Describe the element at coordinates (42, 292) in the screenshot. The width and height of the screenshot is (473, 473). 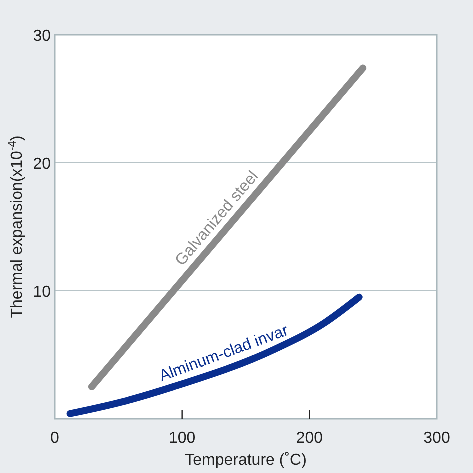
I see `y-tick-label: 10` at that location.